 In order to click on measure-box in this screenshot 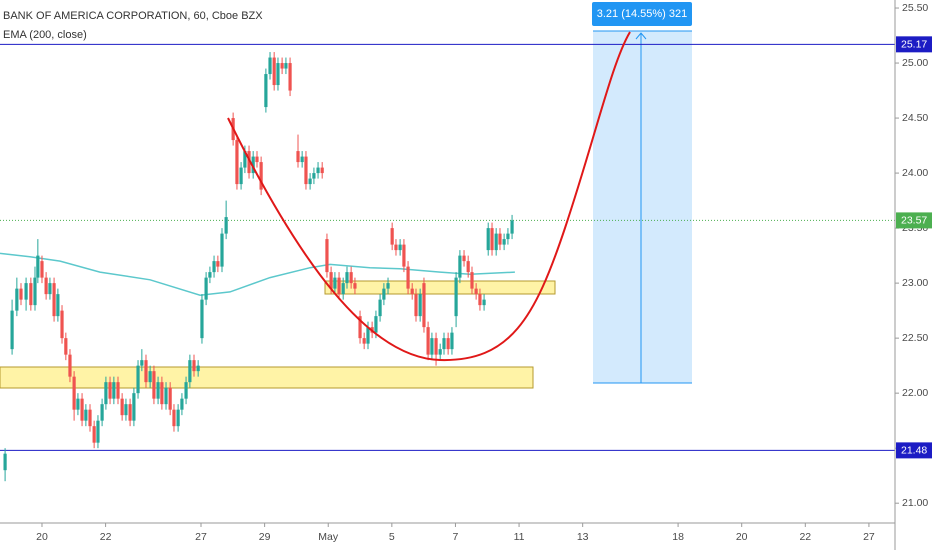, I will do `click(642, 207)`.